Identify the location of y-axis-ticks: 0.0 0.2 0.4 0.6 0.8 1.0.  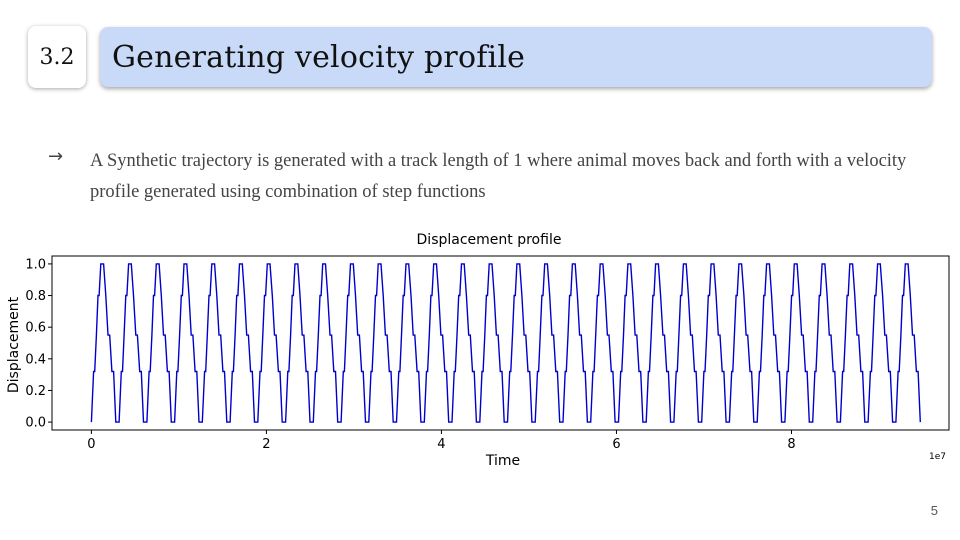
(38, 344).